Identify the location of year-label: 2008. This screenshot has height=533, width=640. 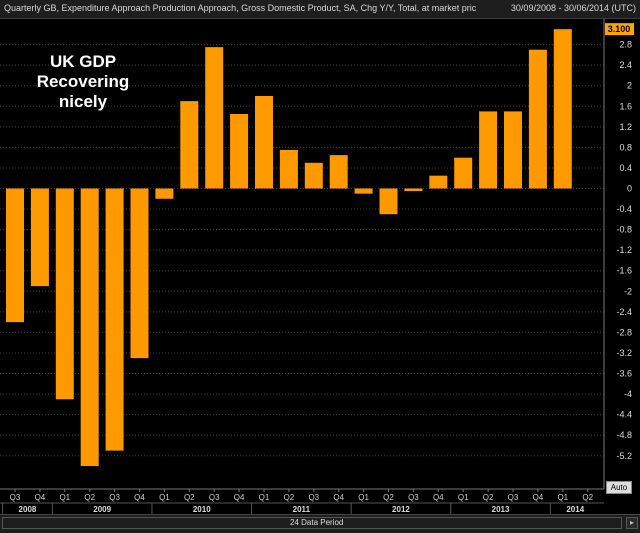
(28, 509).